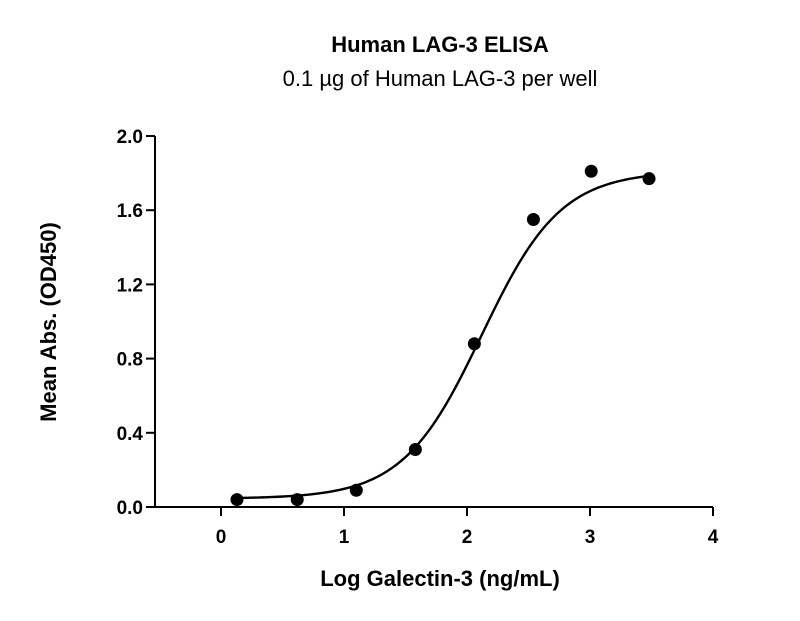 The image size is (800, 621). Describe the element at coordinates (130, 137) in the screenshot. I see `y-tick-label: 2.0` at that location.